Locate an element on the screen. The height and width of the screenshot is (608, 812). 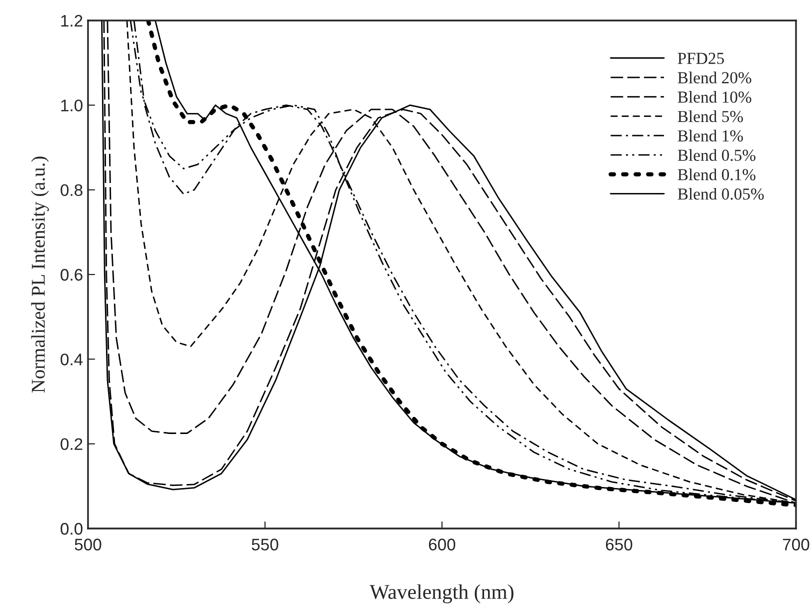
y-tick-label: 0.6 is located at coordinates (71, 274).